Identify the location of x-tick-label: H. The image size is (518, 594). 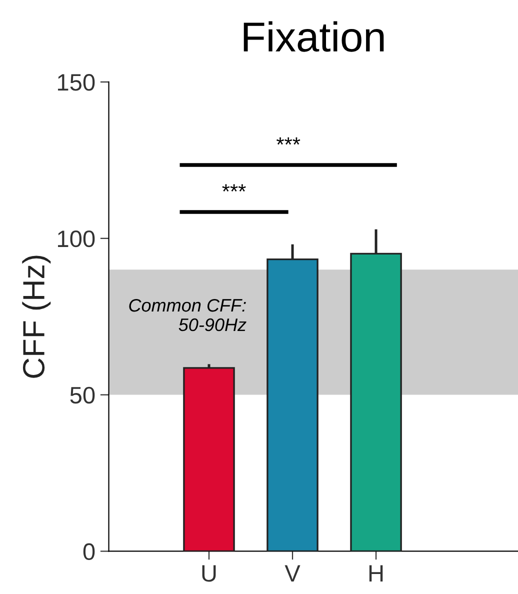
(376, 573).